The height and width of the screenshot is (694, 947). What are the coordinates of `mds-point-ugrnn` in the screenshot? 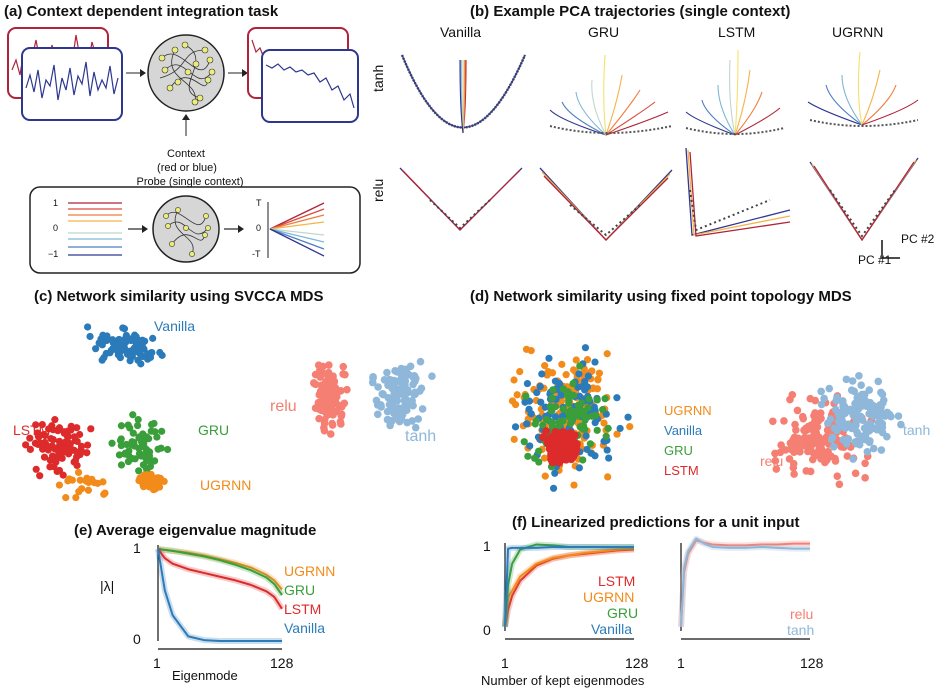 It's located at (69, 479).